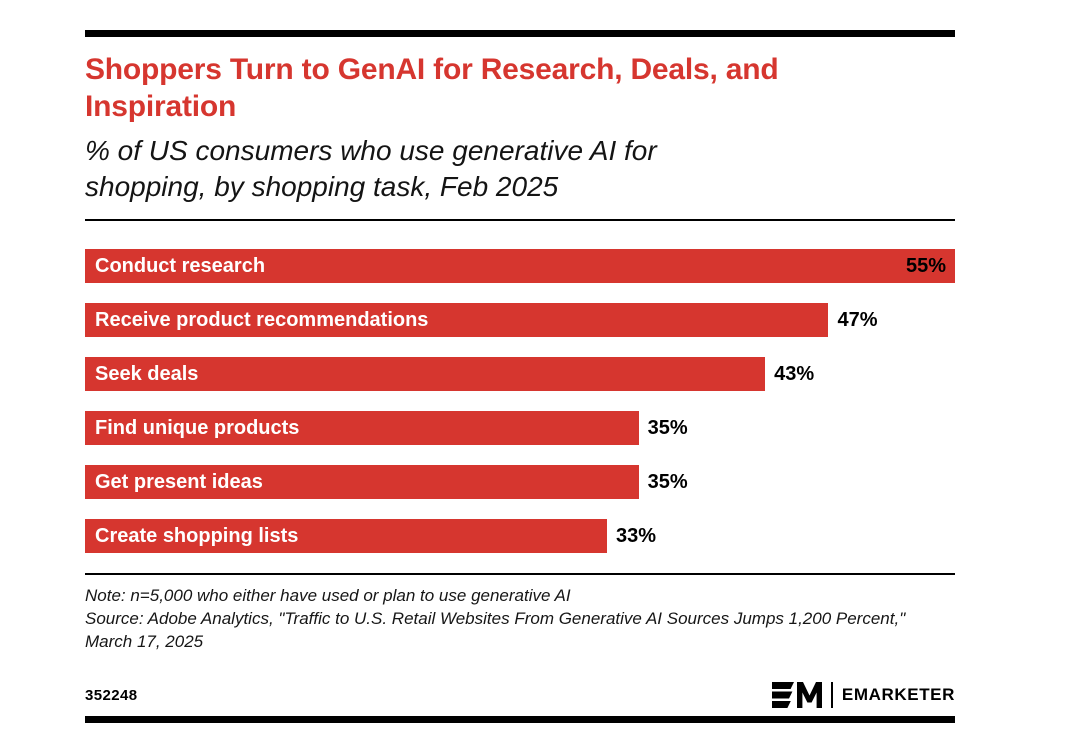 The height and width of the screenshot is (743, 1080). What do you see at coordinates (180, 265) in the screenshot?
I see `bar-category-label: Conduct research` at bounding box center [180, 265].